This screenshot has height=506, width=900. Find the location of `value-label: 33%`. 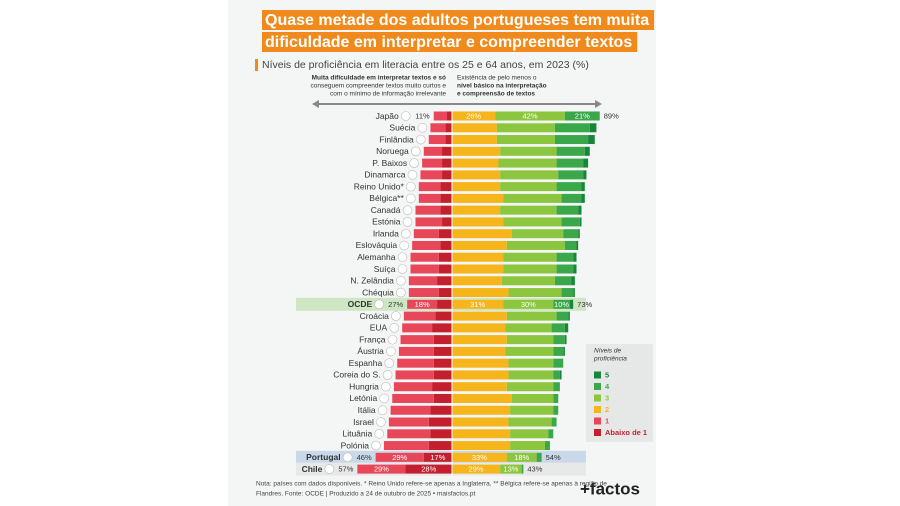

value-label: 33% is located at coordinates (479, 457).